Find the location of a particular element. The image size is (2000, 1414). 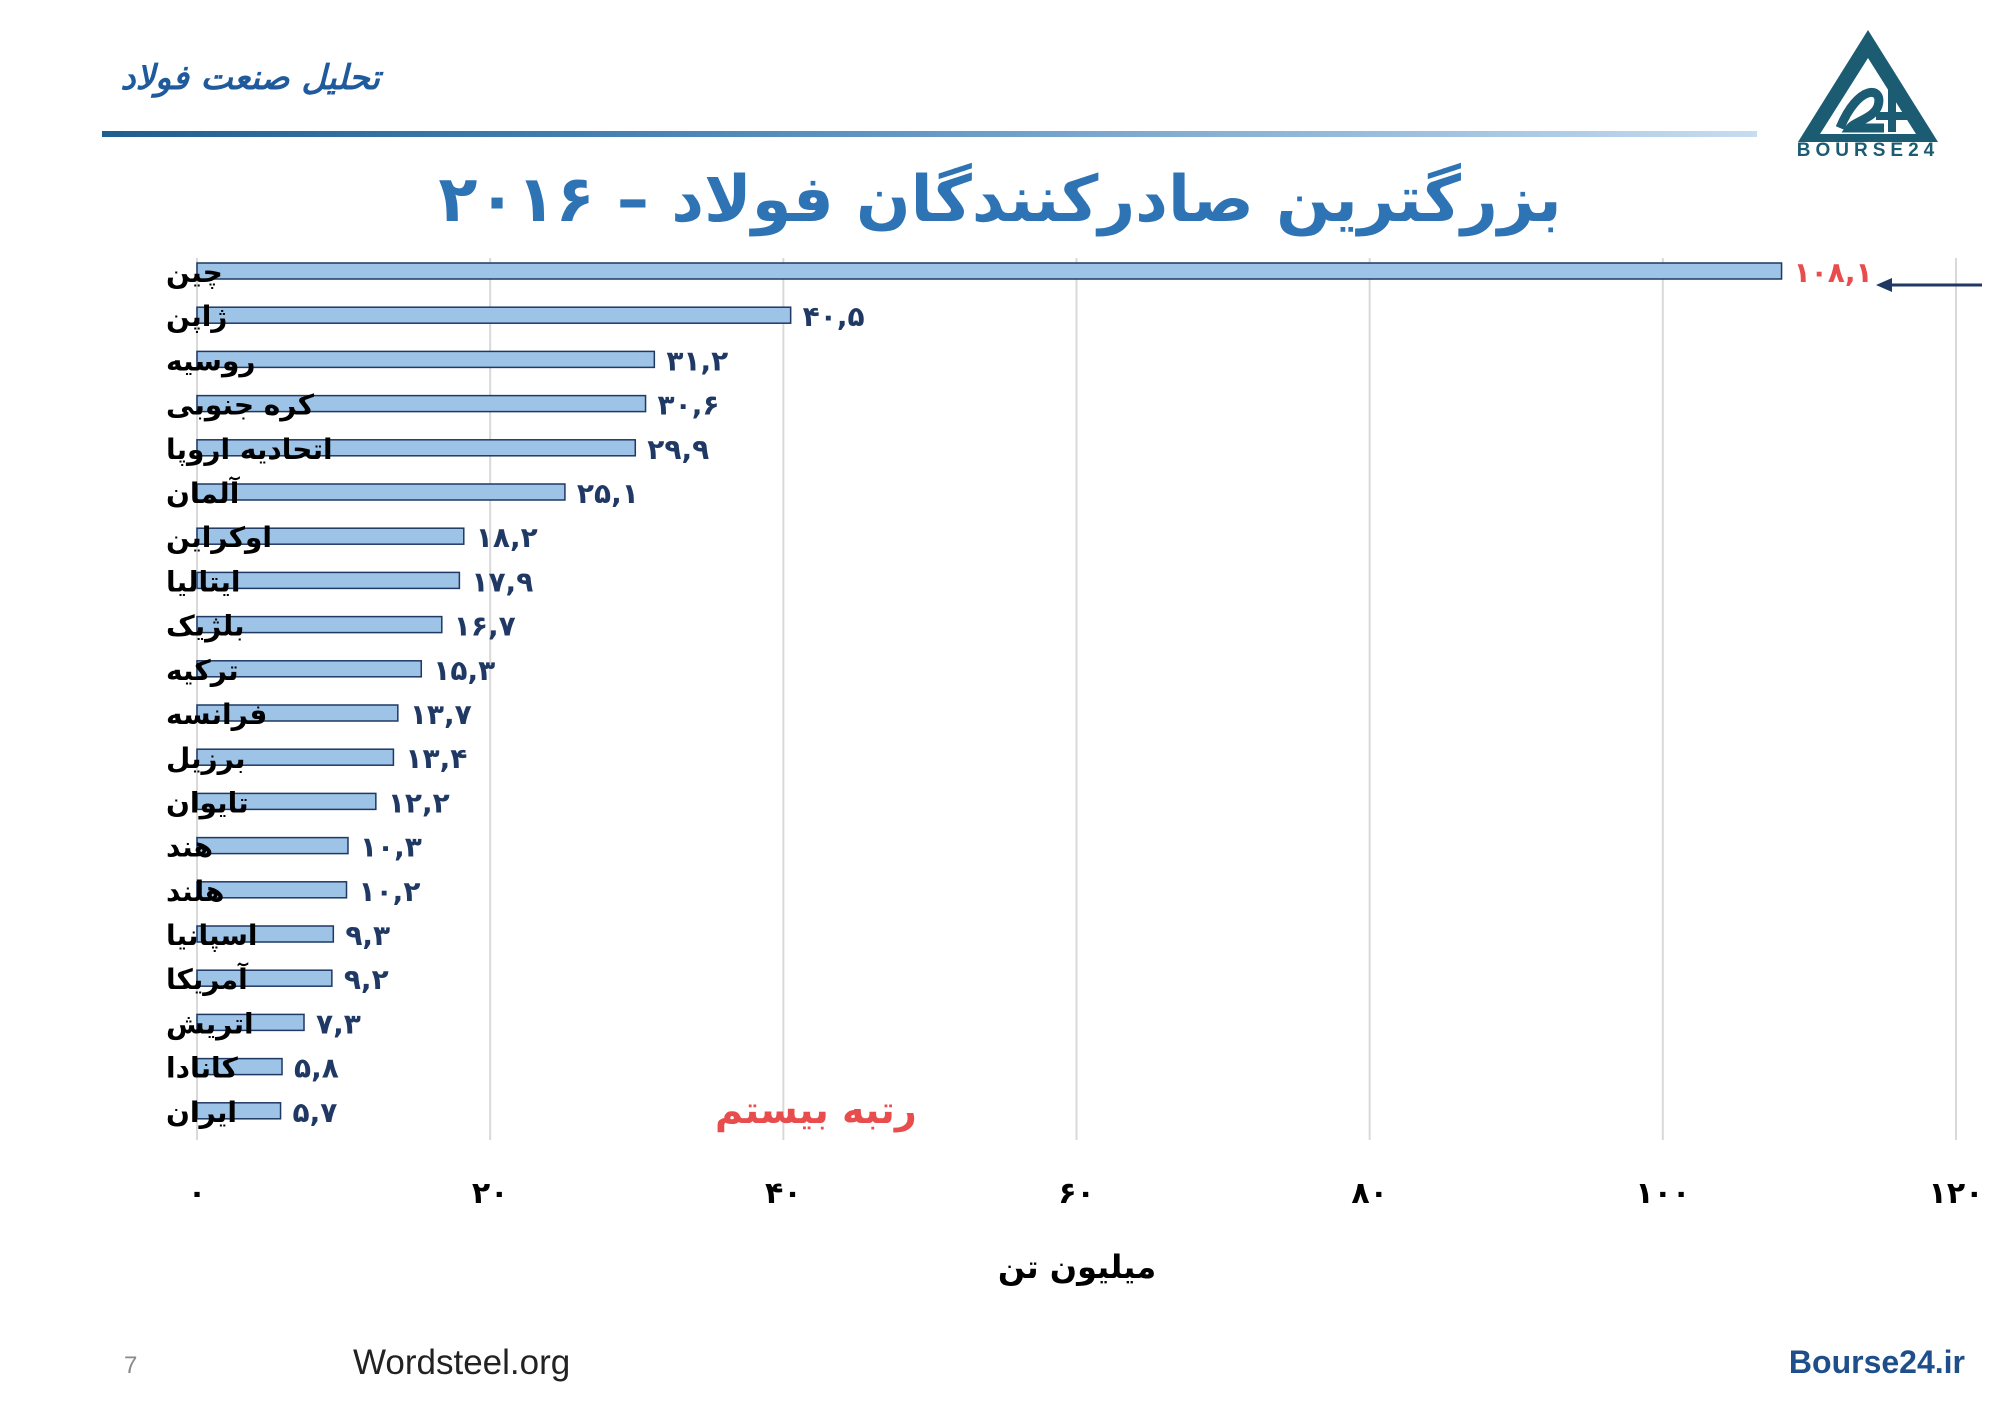

x-tick-label: ۶۰ is located at coordinates (1076, 1193).